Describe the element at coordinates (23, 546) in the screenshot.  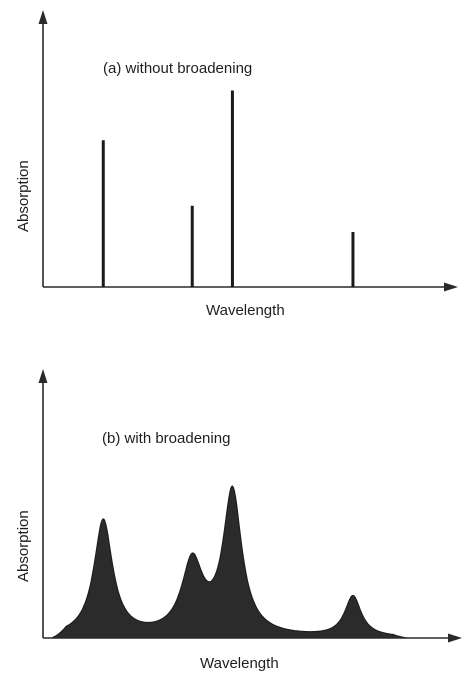
I see `panel-b-y-axis-label: Absorption` at that location.